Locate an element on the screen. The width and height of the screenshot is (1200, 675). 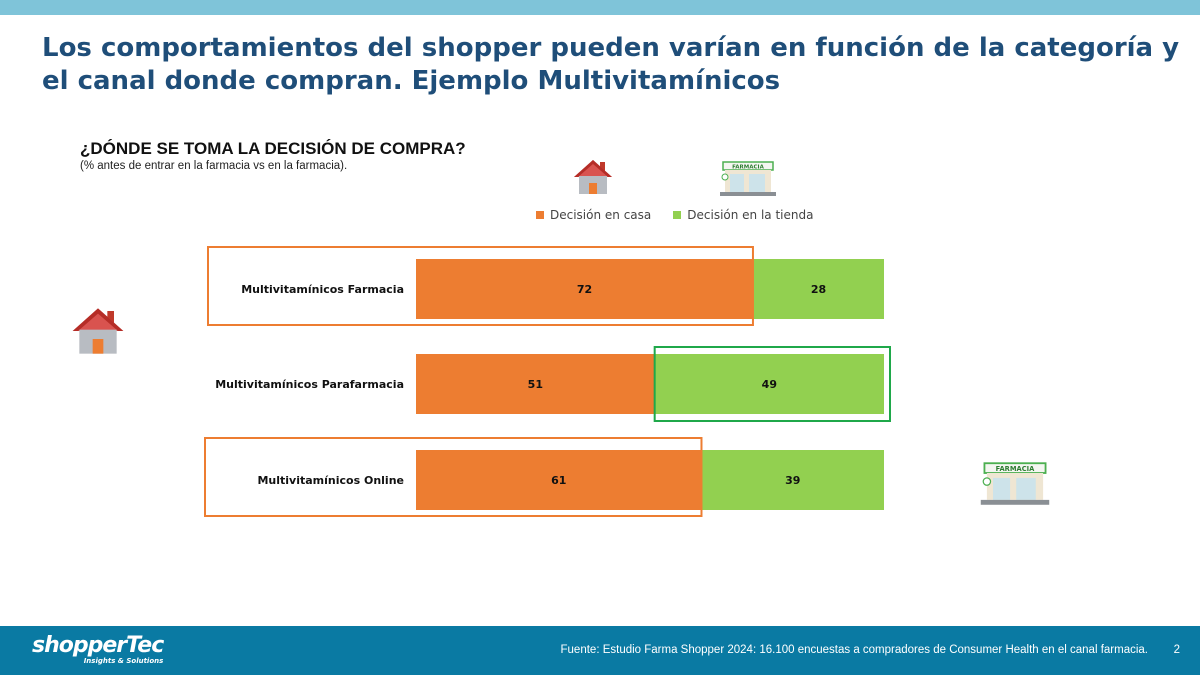
chart-legend: Decisión en casa Decisión en la tienda is located at coordinates (685, 215).